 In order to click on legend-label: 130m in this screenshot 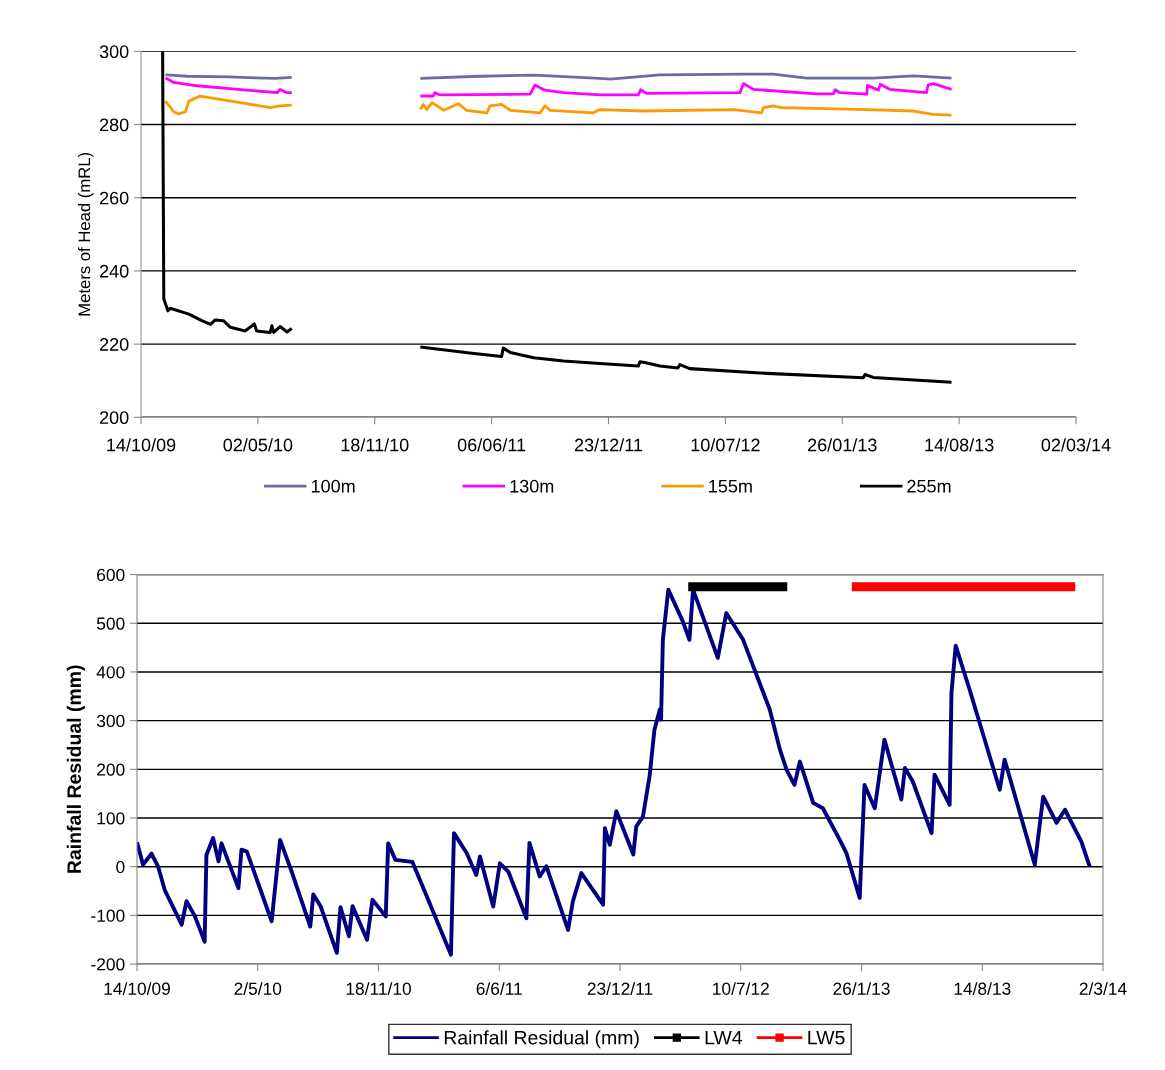, I will do `click(532, 486)`.